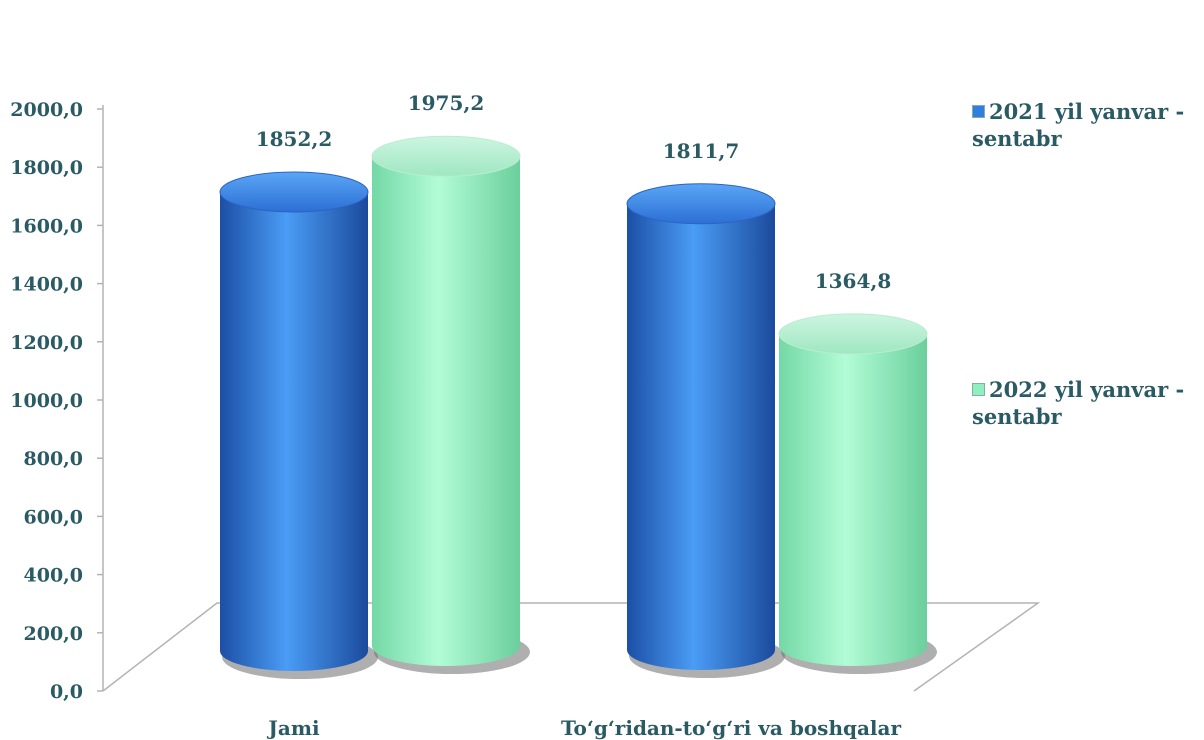 The image size is (1204, 740). I want to click on legend-label-2021-line2: sentabr, so click(1017, 138).